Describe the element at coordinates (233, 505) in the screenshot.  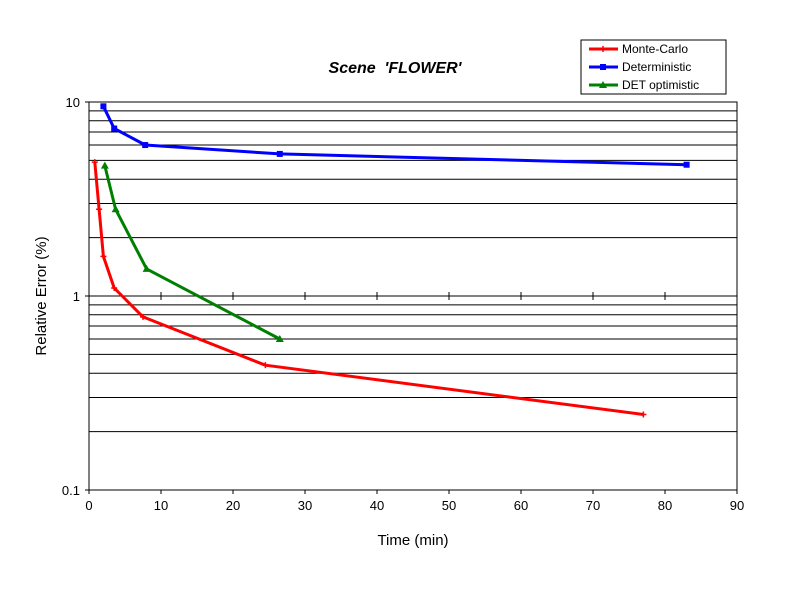
I see `x-tick-label: 20` at that location.